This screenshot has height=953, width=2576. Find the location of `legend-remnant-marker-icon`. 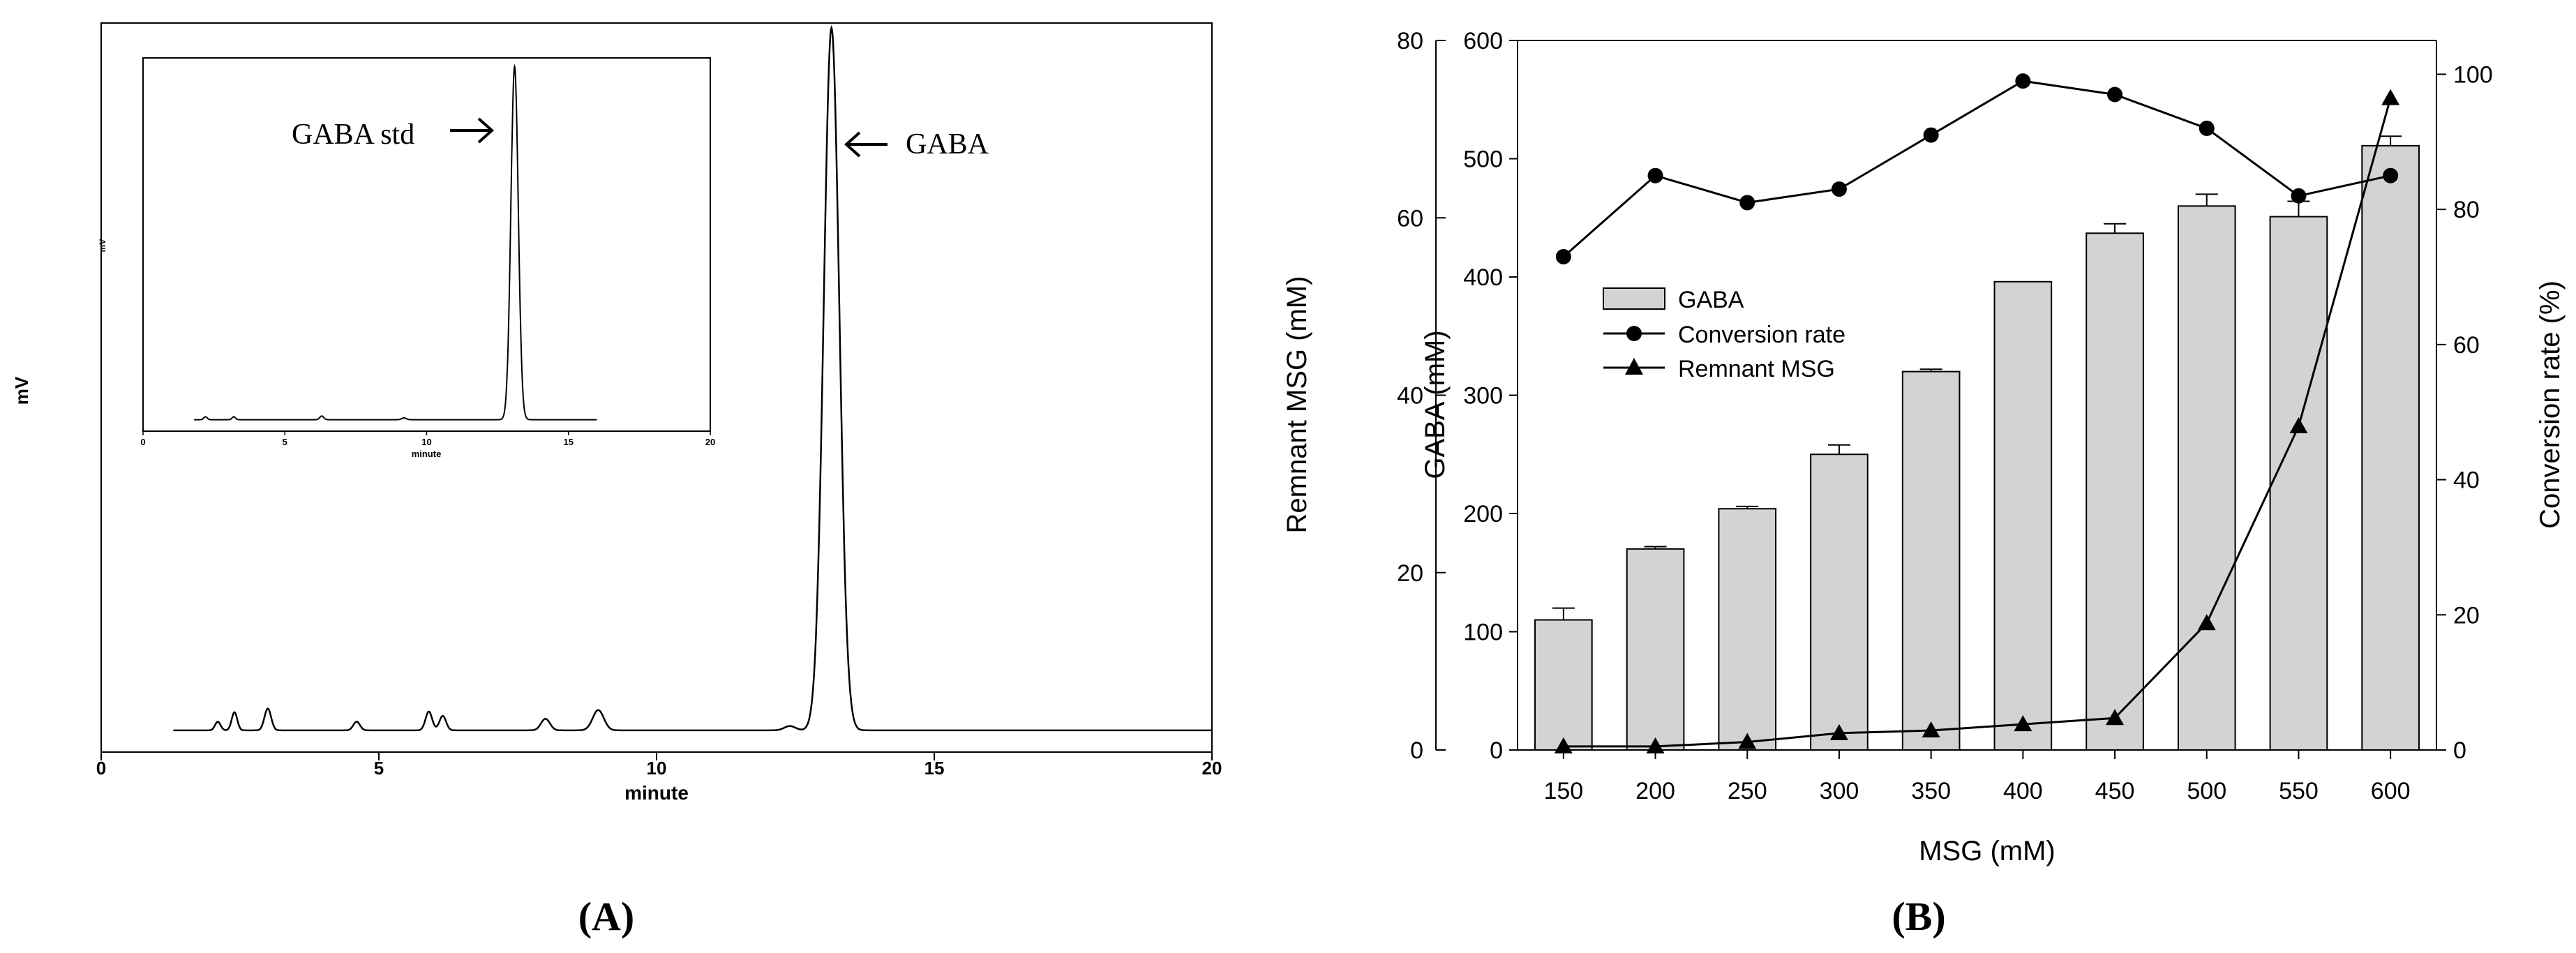

legend-remnant-marker-icon is located at coordinates (1634, 366).